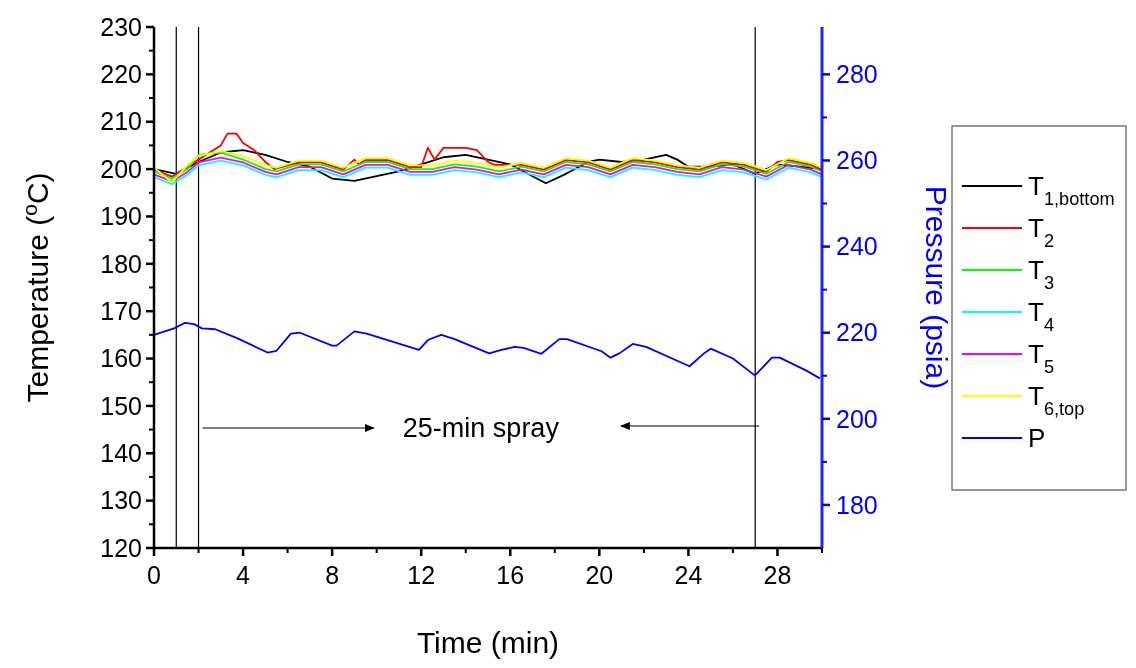  What do you see at coordinates (936, 287) in the screenshot?
I see `y2-axis-title: Pressure (psia)` at bounding box center [936, 287].